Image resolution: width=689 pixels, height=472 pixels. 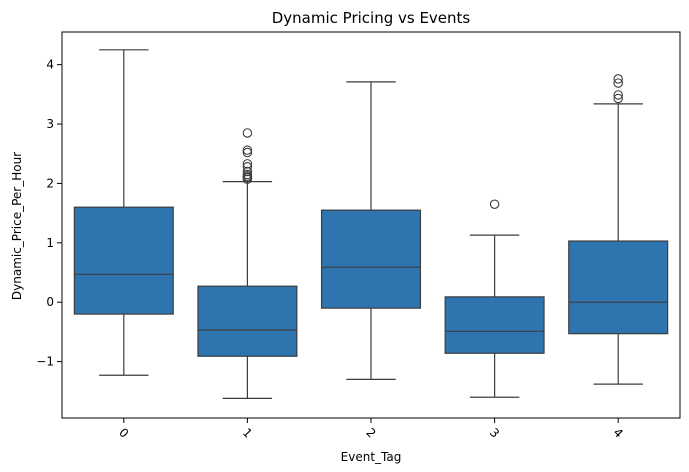 What do you see at coordinates (45, 362) in the screenshot?
I see `y-tick-label: −1` at bounding box center [45, 362].